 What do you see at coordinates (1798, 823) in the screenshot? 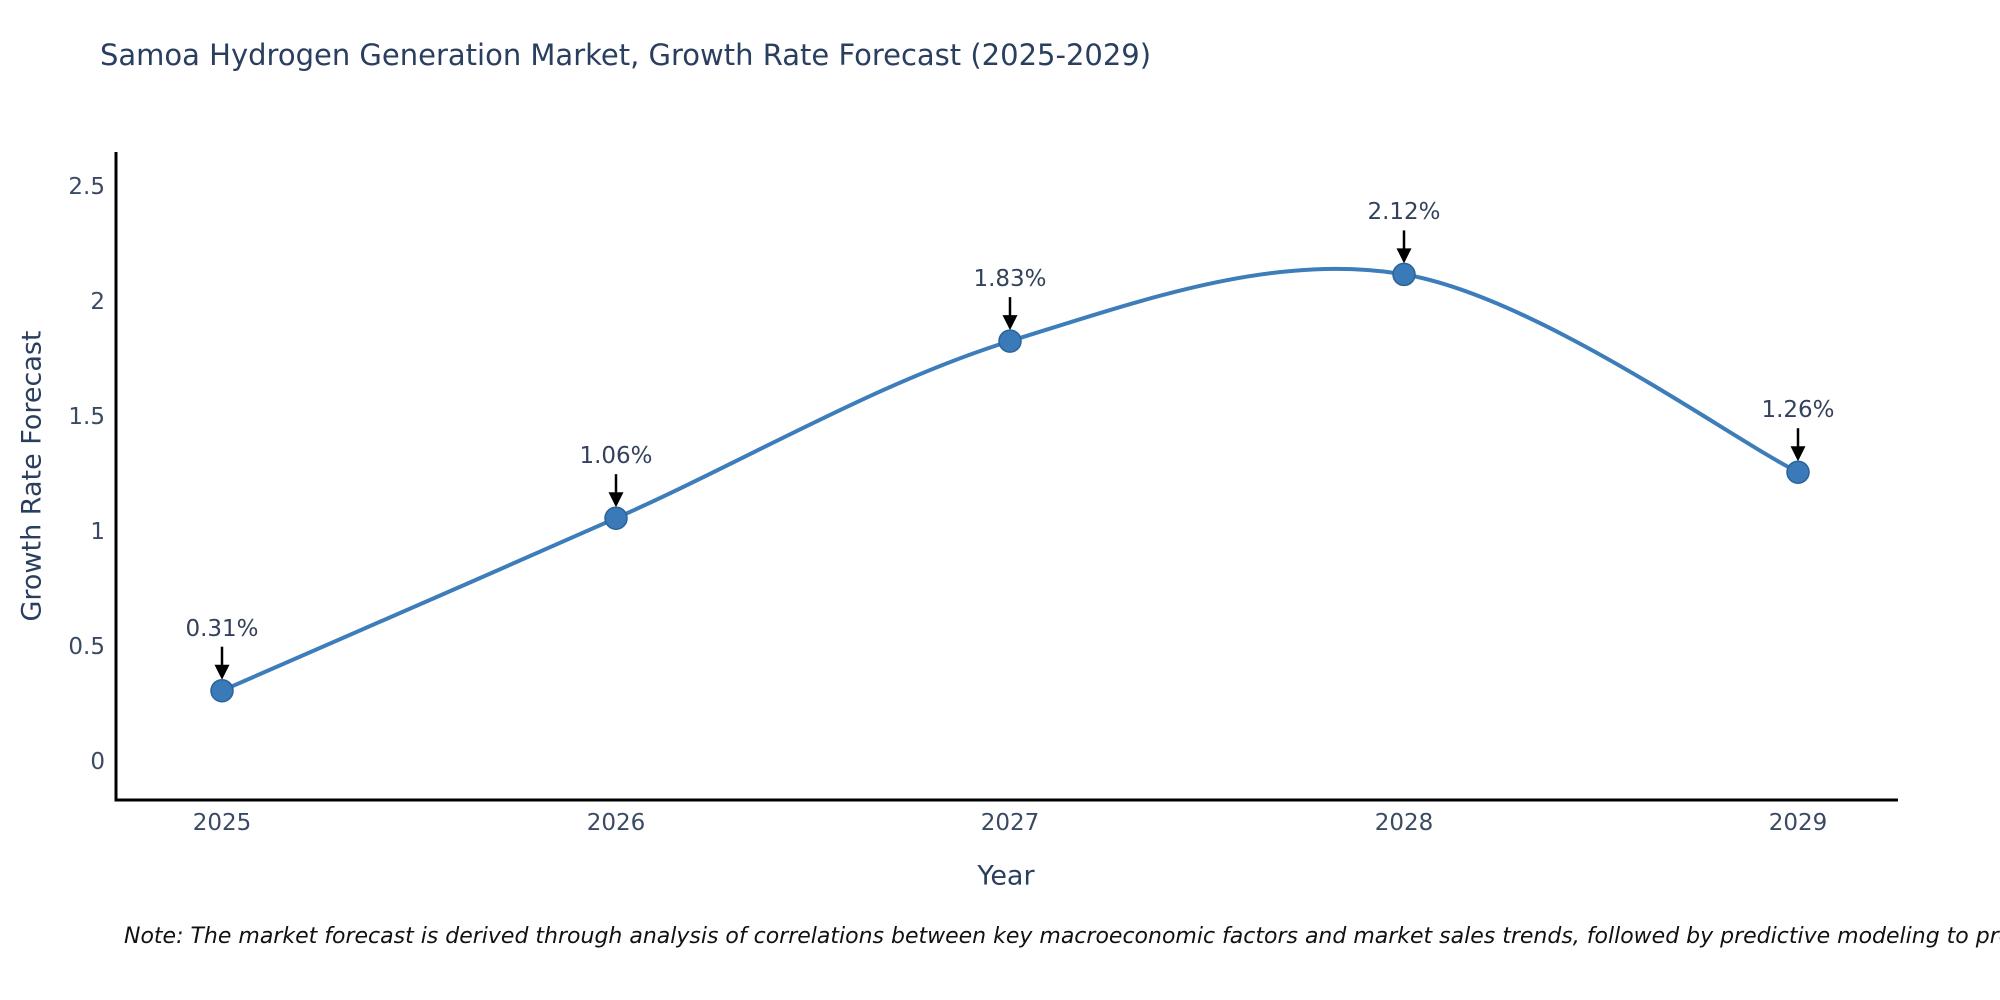
I see `x-tick-label: 2029` at bounding box center [1798, 823].